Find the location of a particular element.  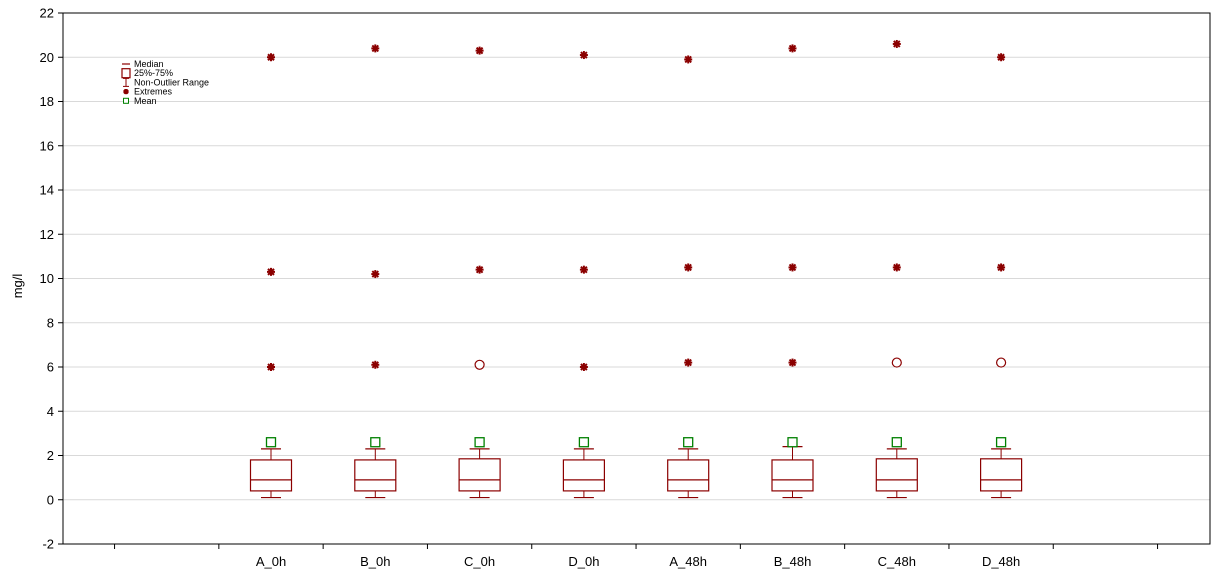

y-tick-label: 18 is located at coordinates (47, 101).